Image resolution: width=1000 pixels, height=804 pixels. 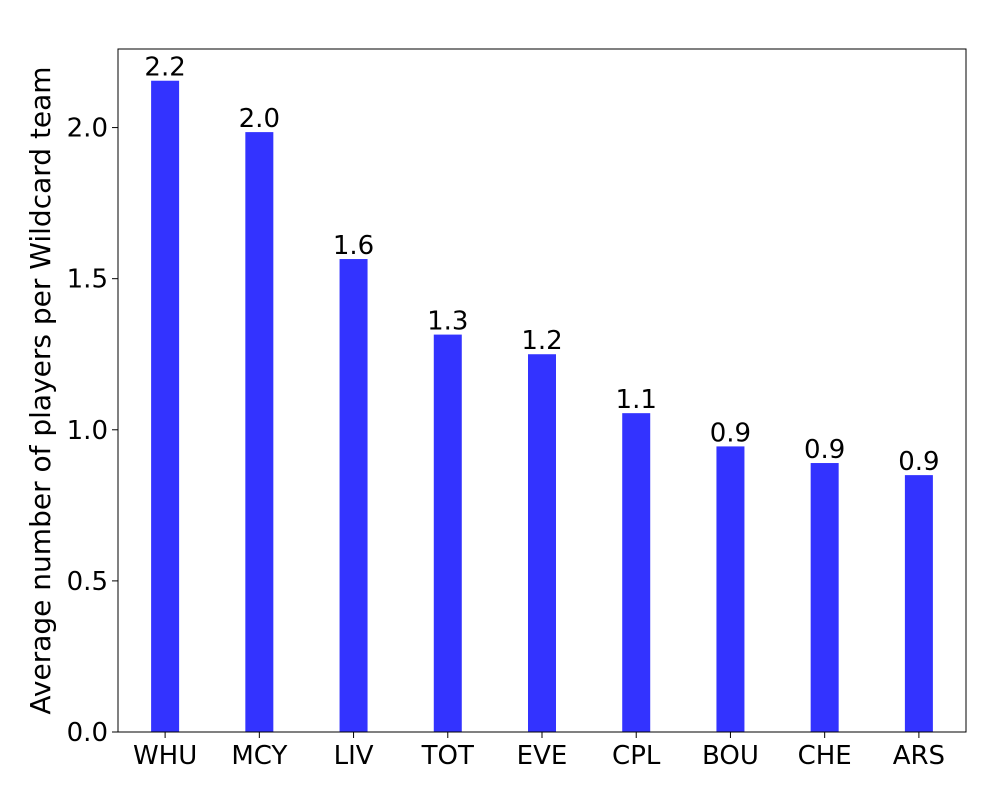 What do you see at coordinates (918, 603) in the screenshot?
I see `bar-ars` at bounding box center [918, 603].